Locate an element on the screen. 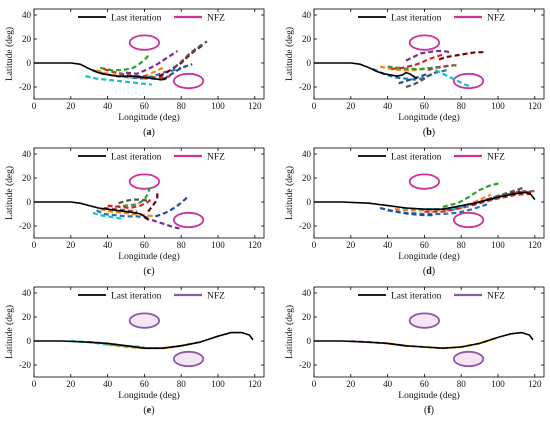 This screenshot has height=424, width=550. panel-label-letter: c is located at coordinates (149, 271).